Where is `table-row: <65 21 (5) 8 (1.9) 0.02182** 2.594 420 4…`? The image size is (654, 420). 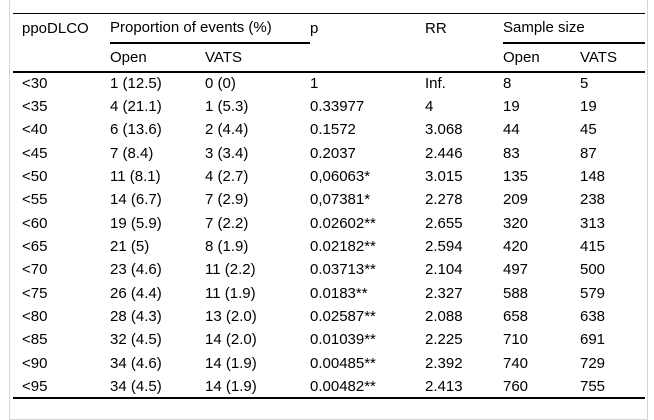 table-row: <65 21 (5) 8 (1.9) 0.02182** 2.594 420 4… is located at coordinates (329, 246).